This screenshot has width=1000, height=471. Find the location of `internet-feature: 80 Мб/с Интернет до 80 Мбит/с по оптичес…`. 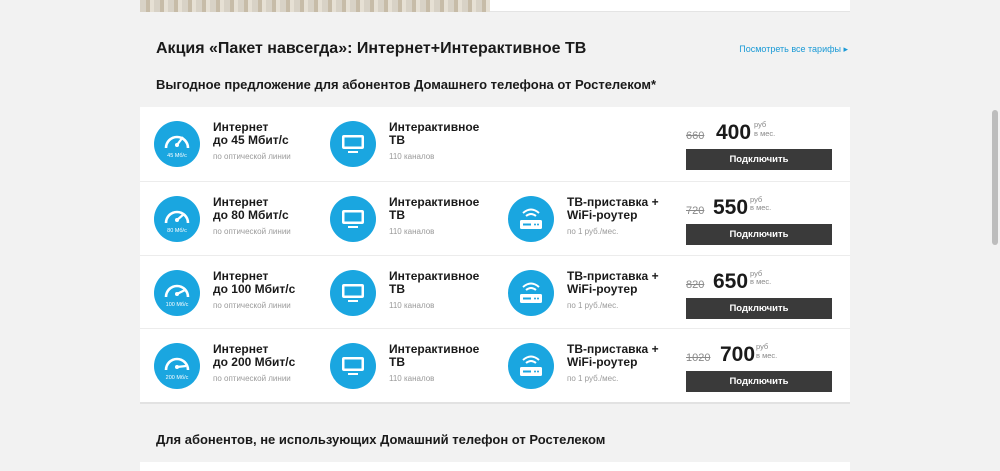

internet-feature: 80 Мб/с Интернет до 80 Мбит/с по оптичес… is located at coordinates (222, 218).